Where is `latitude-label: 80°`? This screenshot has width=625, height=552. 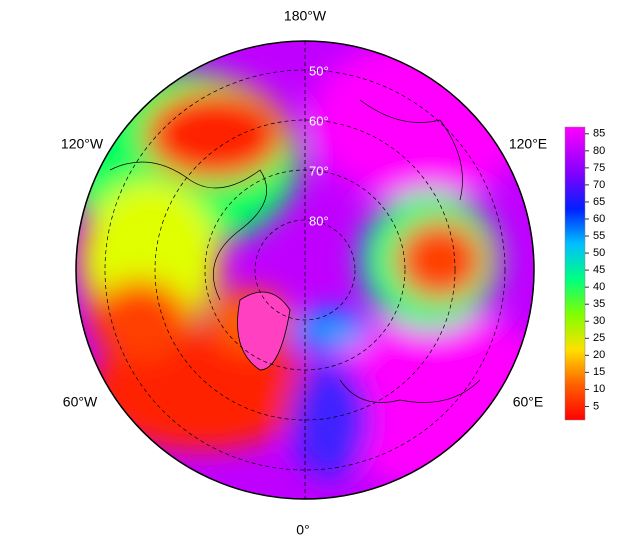 latitude-label: 80° is located at coordinates (319, 220).